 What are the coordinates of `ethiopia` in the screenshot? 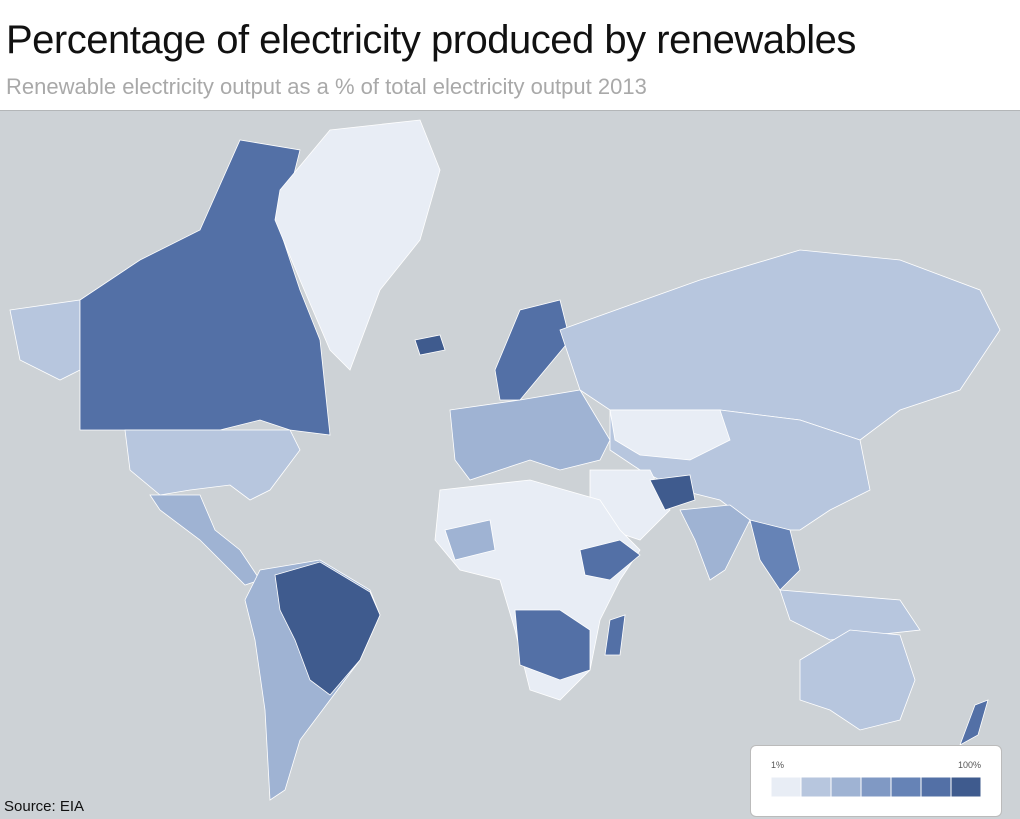 It's located at (610, 560).